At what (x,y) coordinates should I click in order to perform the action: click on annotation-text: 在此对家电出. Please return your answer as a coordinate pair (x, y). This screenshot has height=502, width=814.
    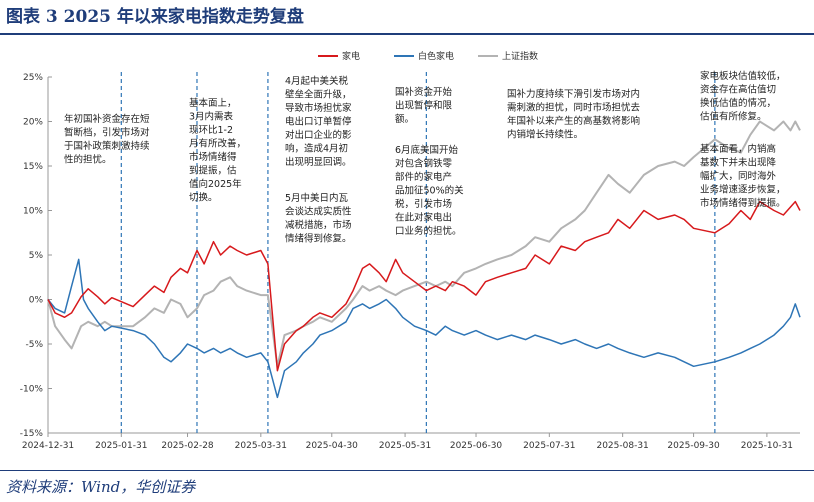
    Looking at the image, I should click on (423, 218).